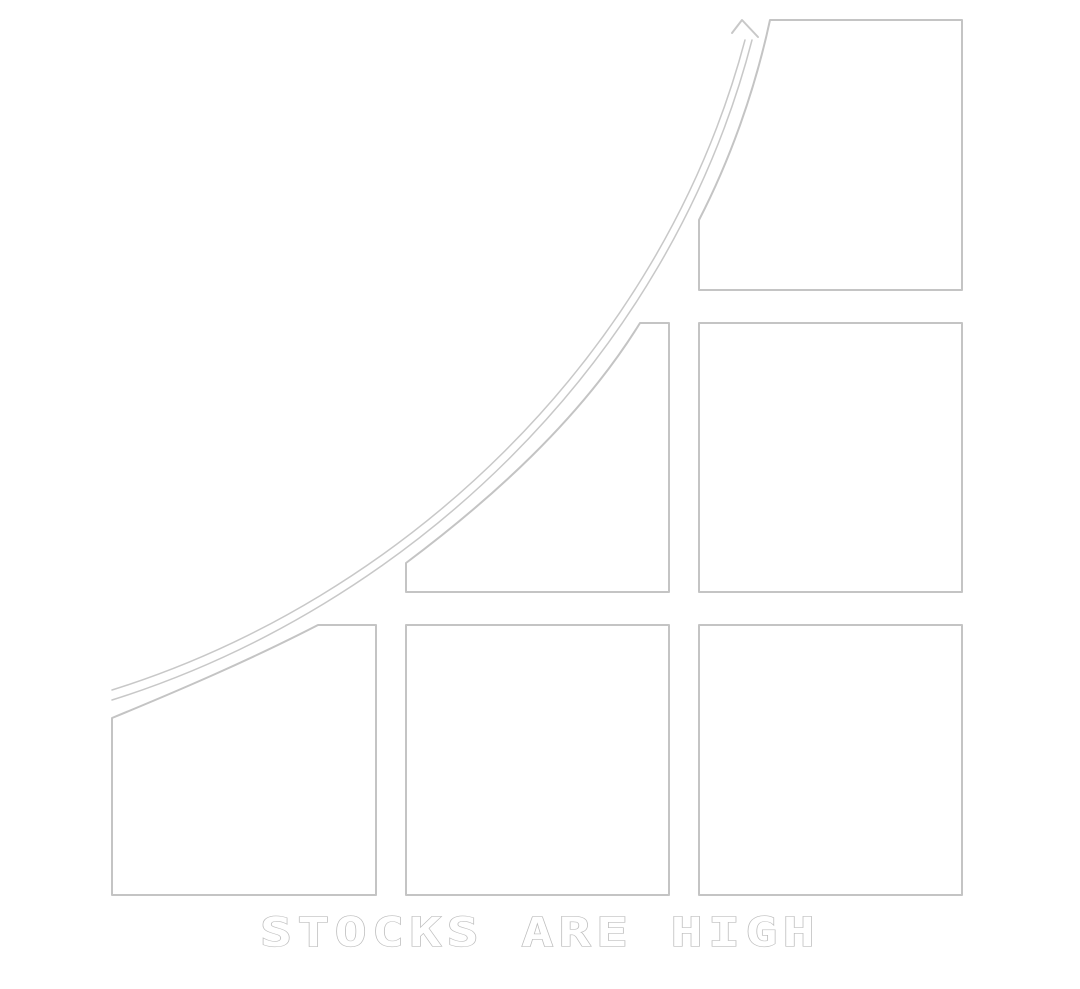 The width and height of the screenshot is (1080, 989). I want to click on block-right-middle, so click(830, 457).